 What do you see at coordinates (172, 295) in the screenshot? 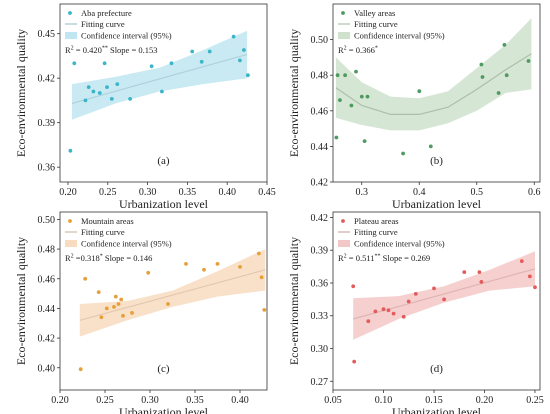
I see `fitting-curve` at bounding box center [172, 295].